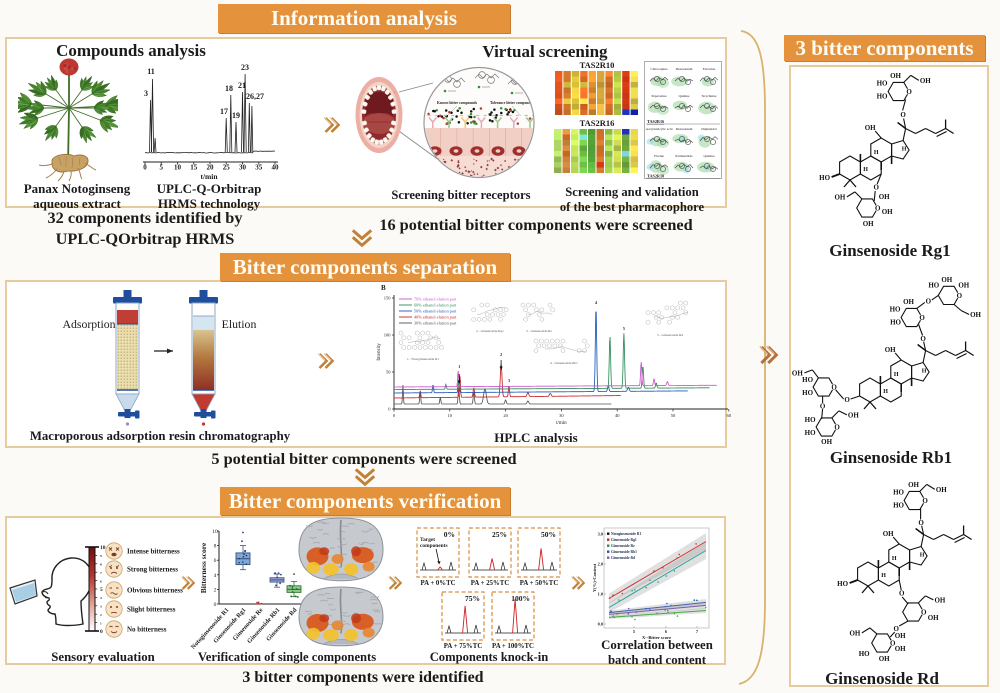 The height and width of the screenshot is (693, 1000). What do you see at coordinates (435, 323) in the screenshot?
I see `svg-text: 30% ethanol elution part` at bounding box center [435, 323].